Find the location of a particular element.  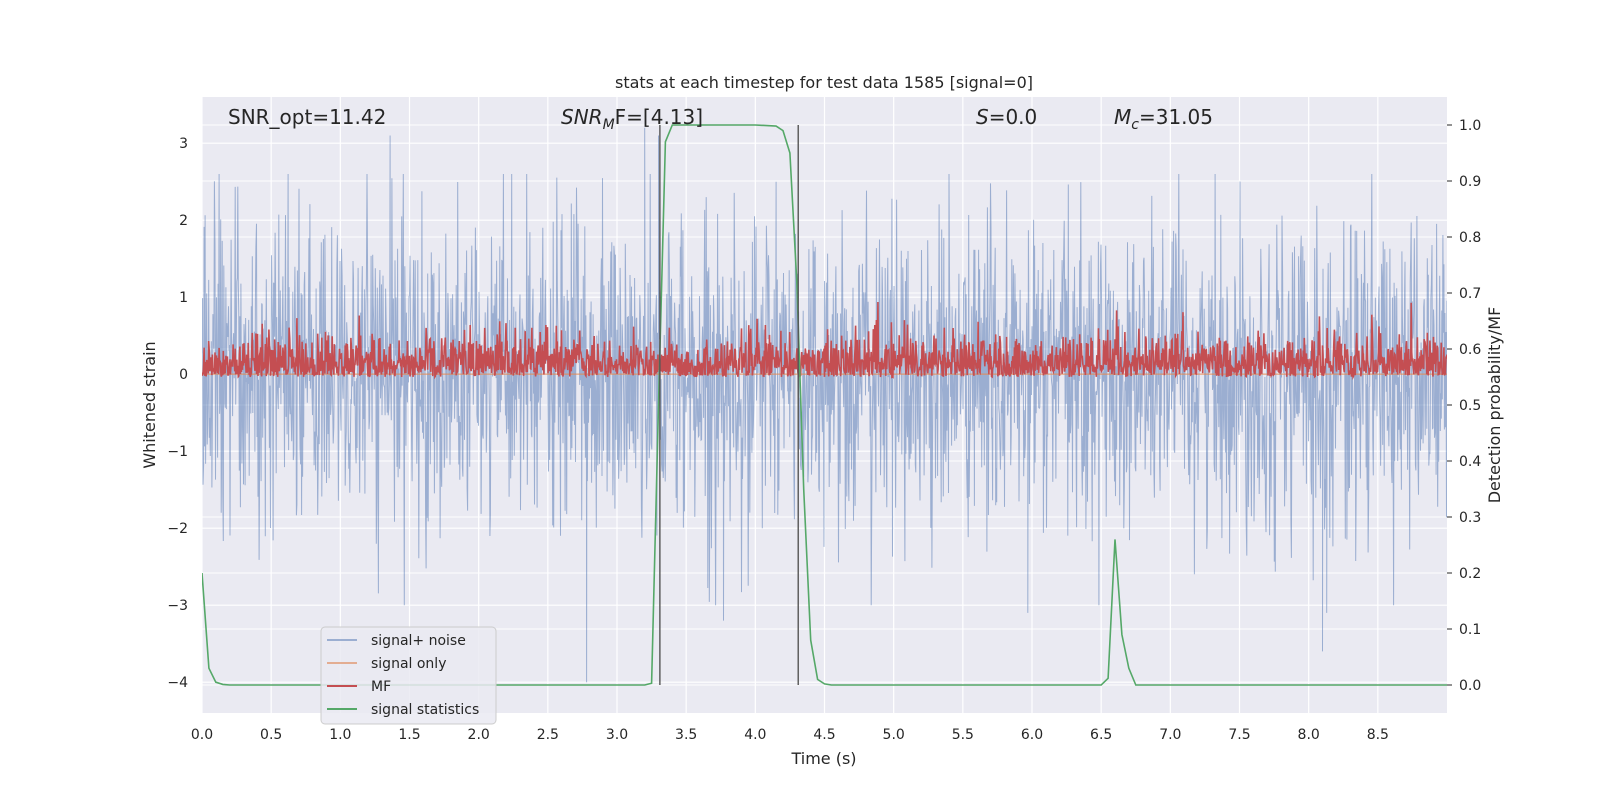

y-axis-ticks: −4 −3 −2 −1 0 1 2 3 is located at coordinates (177, 413).